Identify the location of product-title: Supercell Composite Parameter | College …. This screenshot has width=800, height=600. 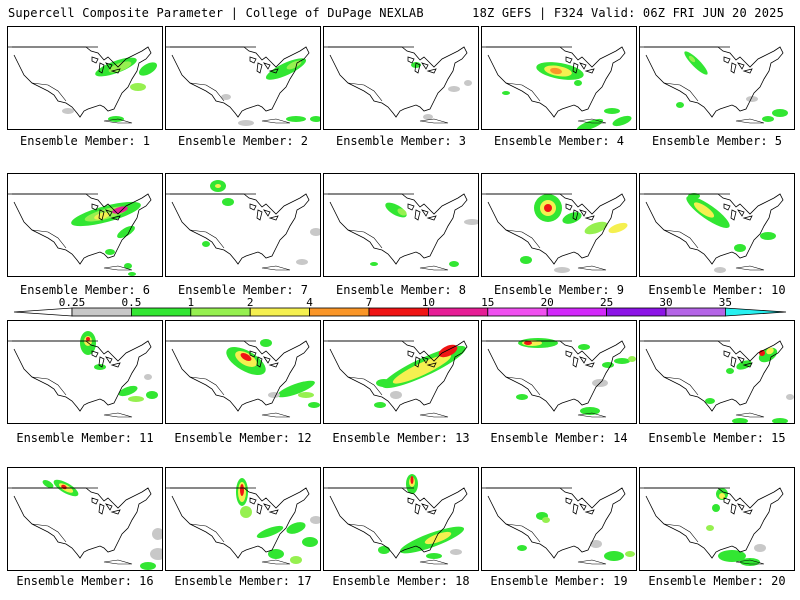
(216, 13).